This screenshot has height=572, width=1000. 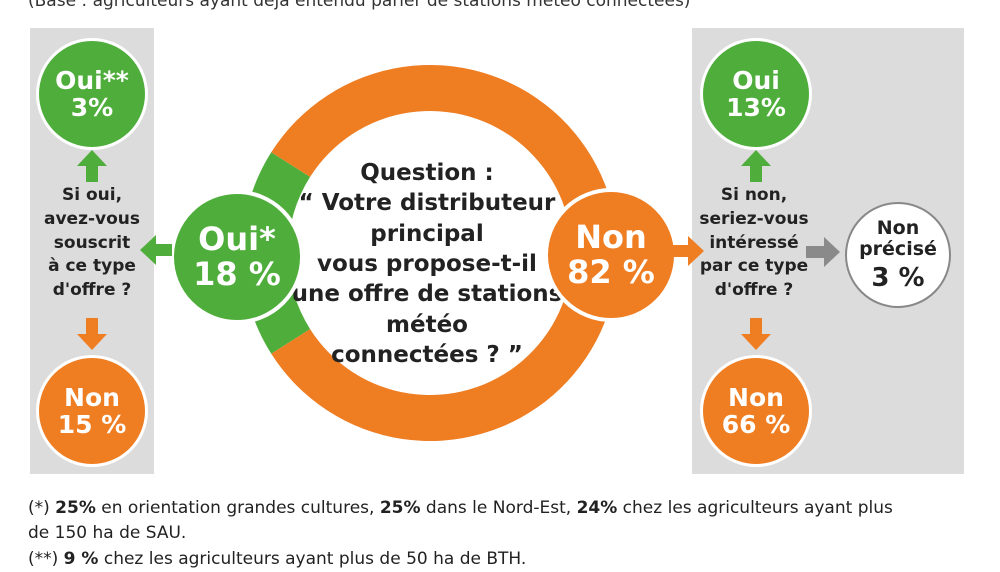 What do you see at coordinates (754, 290) in the screenshot?
I see `right-sub-line: d'offre ?` at bounding box center [754, 290].